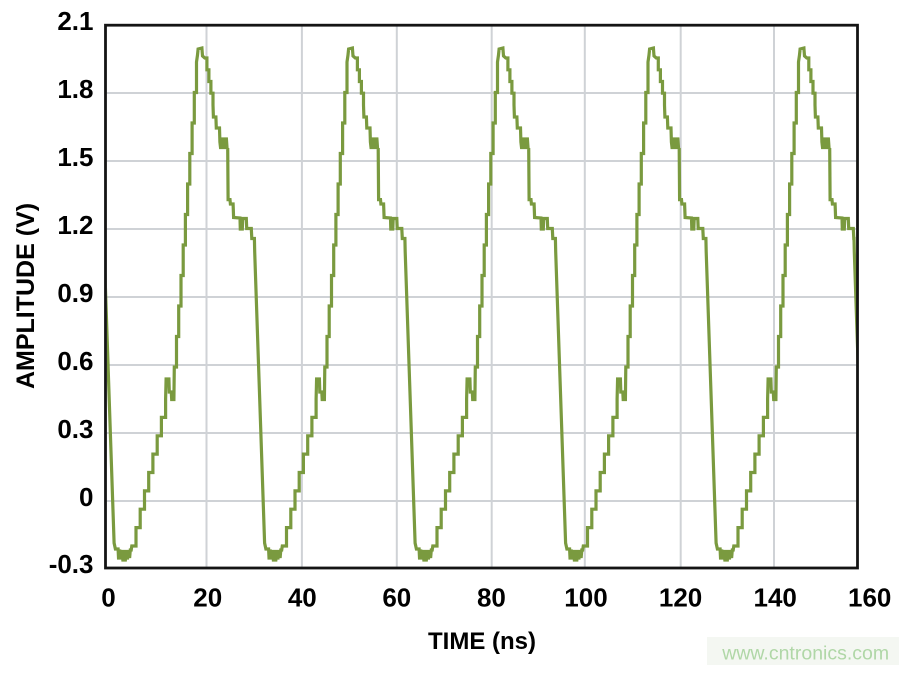 The image size is (907, 673). I want to click on svg-text: 160, so click(869, 598).